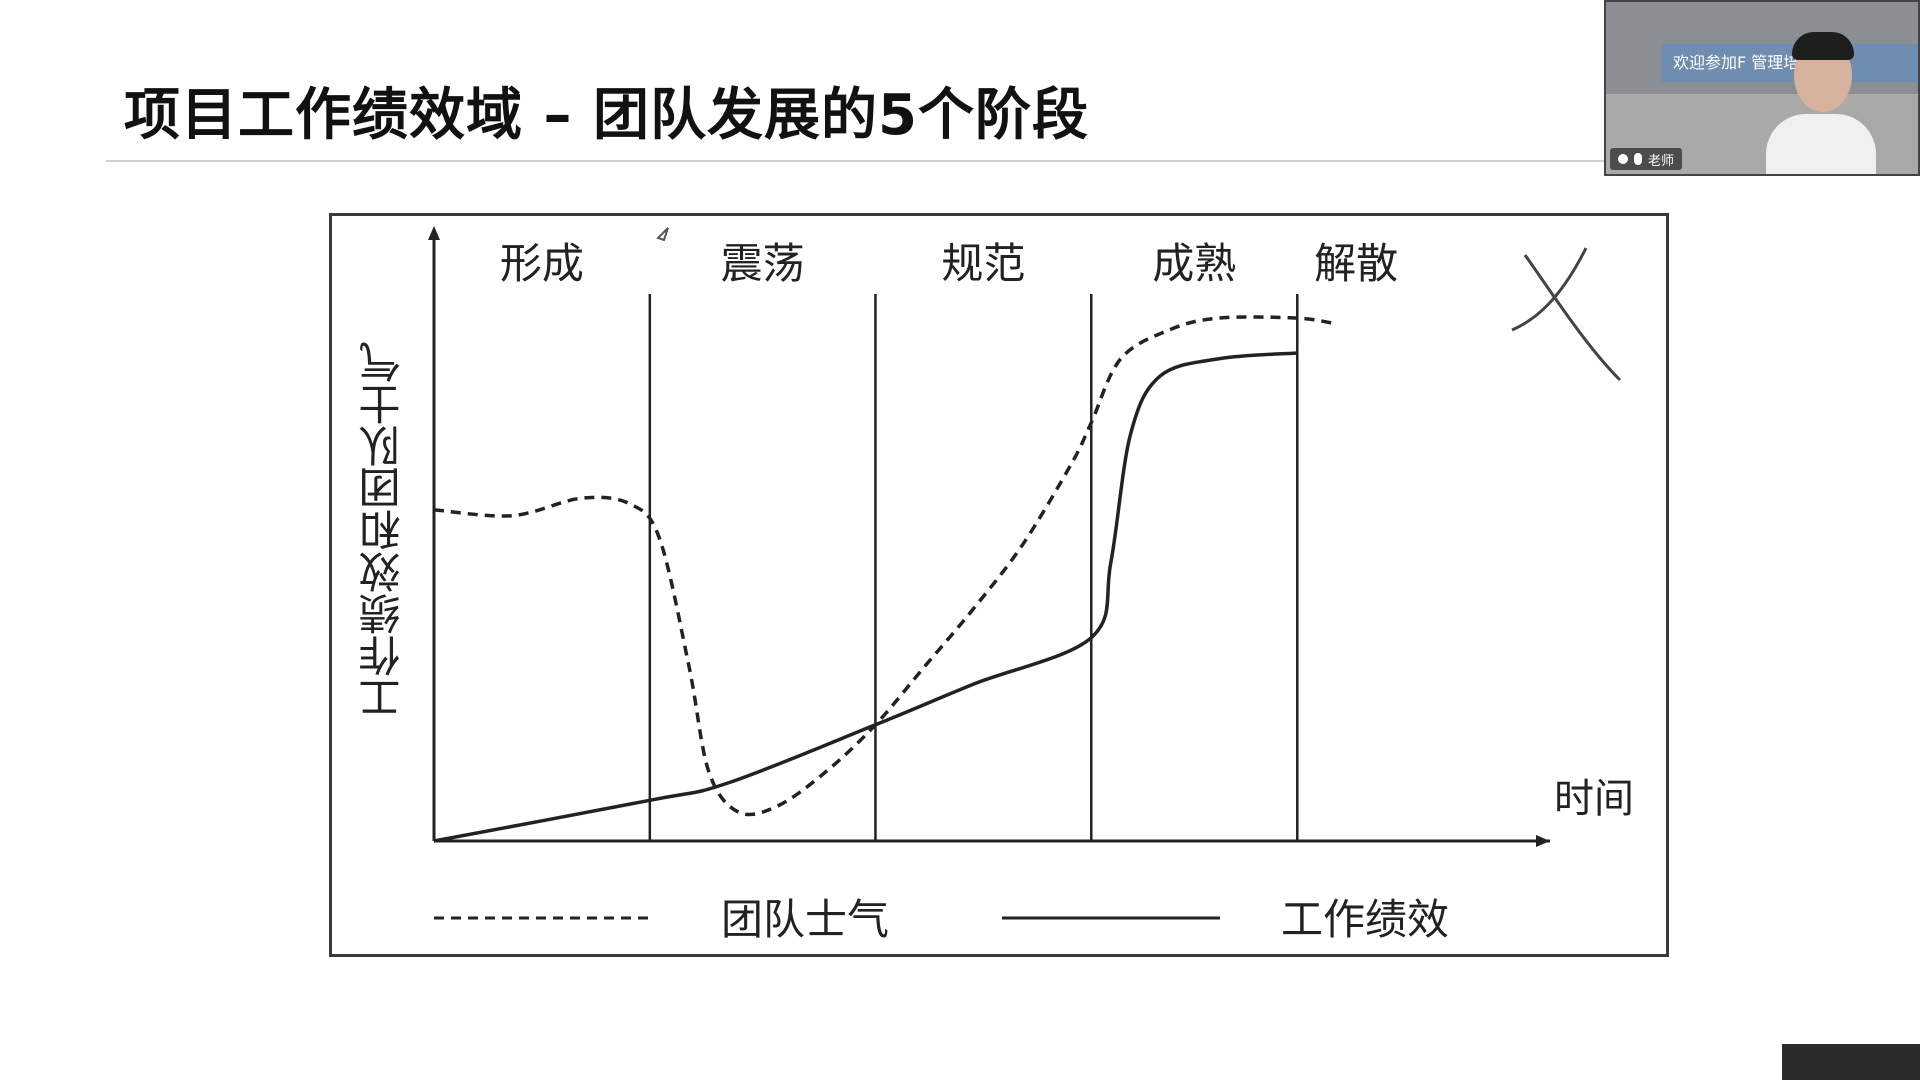 The image size is (1920, 1080). What do you see at coordinates (763, 263) in the screenshot?
I see `stage-label: 震荡` at bounding box center [763, 263].